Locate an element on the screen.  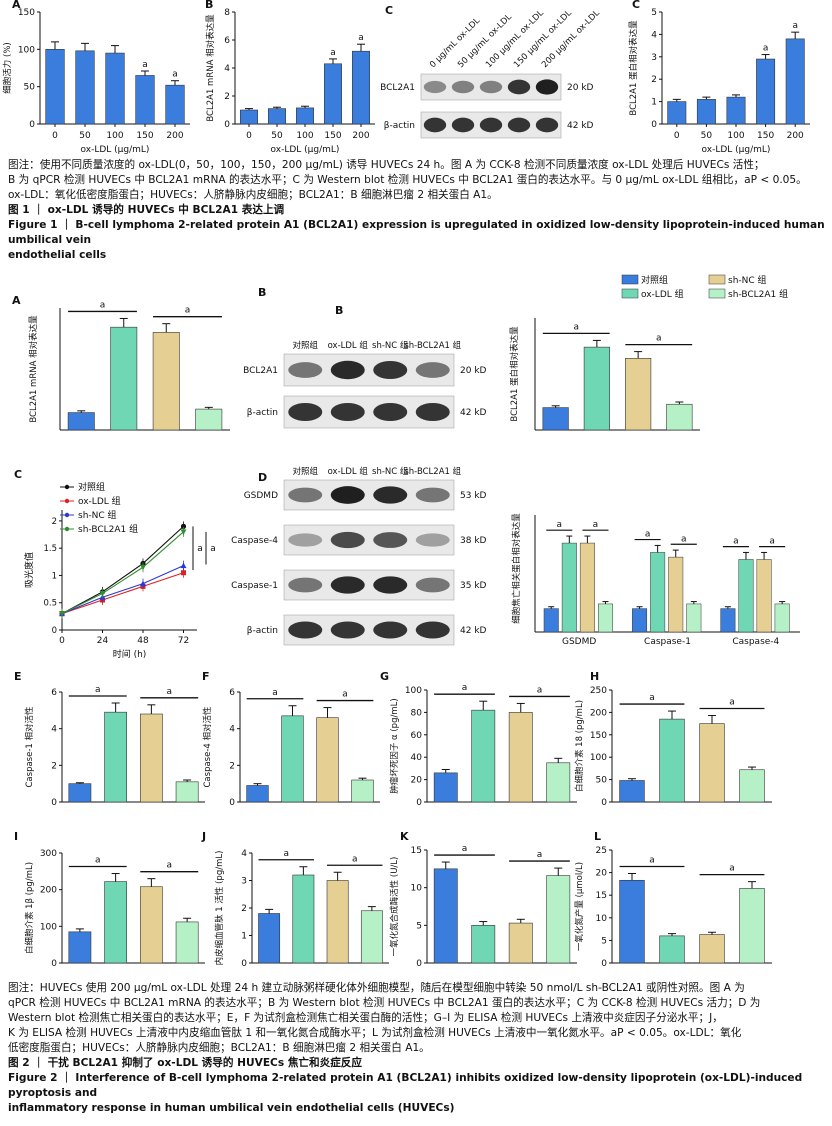
x-tick-label: 48 is located at coordinates (143, 641).